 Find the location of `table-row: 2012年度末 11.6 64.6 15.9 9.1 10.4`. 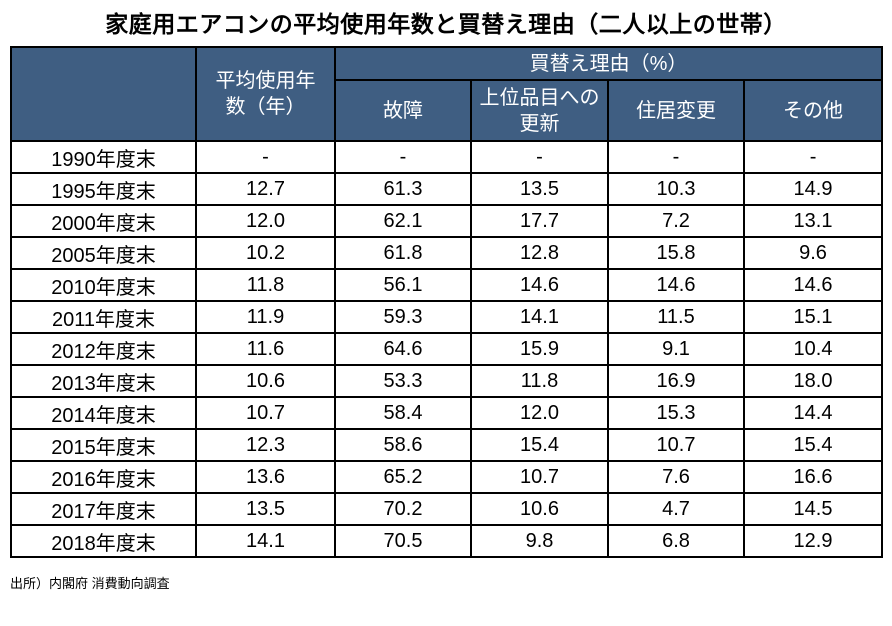

table-row: 2012年度末 11.6 64.6 15.9 9.1 10.4 is located at coordinates (447, 349).